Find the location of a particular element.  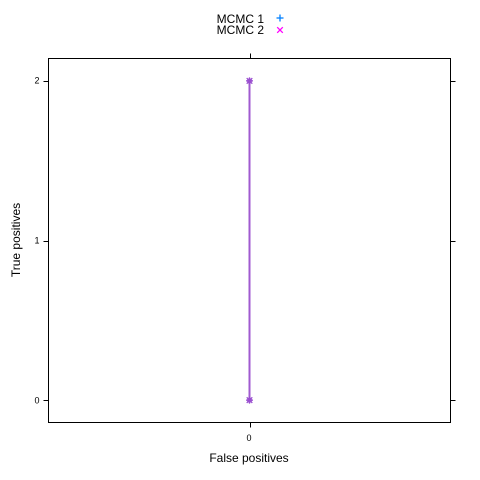

series-2-point-1-b is located at coordinates (249, 81).